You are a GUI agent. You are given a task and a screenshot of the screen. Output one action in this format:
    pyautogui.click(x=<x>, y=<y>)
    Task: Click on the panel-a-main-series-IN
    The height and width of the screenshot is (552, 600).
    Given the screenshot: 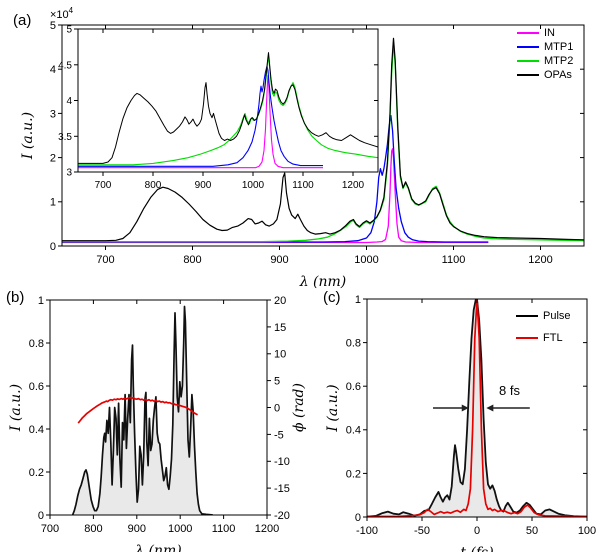 What is the action you would take?
    pyautogui.click(x=275, y=196)
    